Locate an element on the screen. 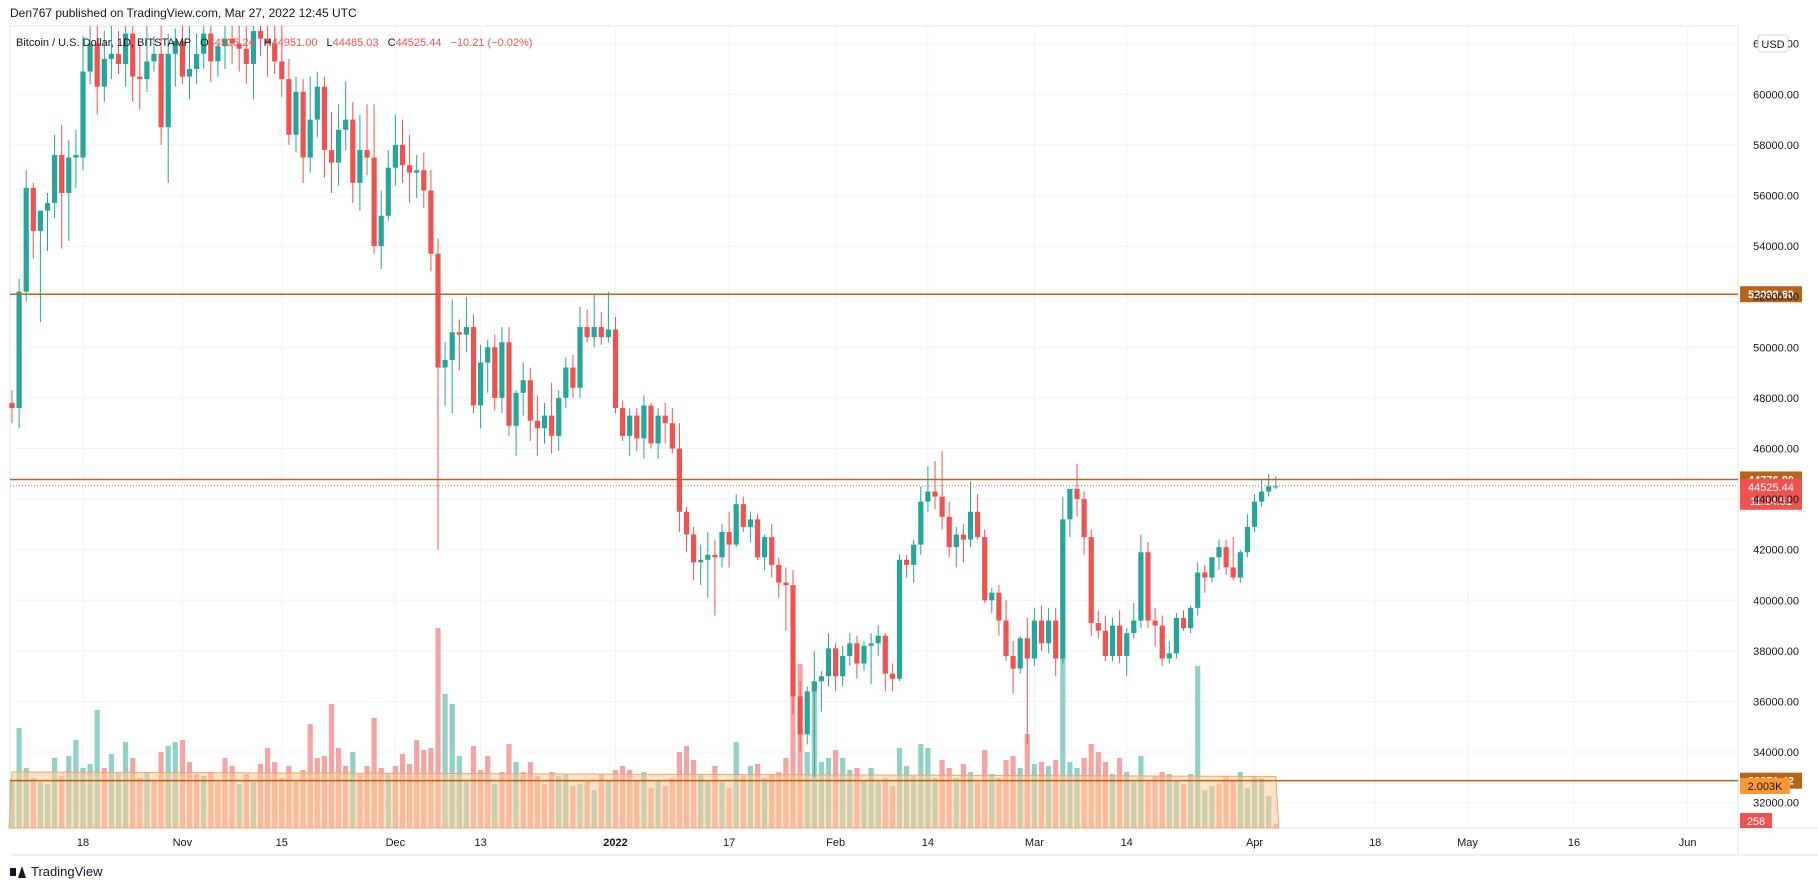 This screenshot has height=891, width=1818. currency-badge: USD is located at coordinates (1772, 45).